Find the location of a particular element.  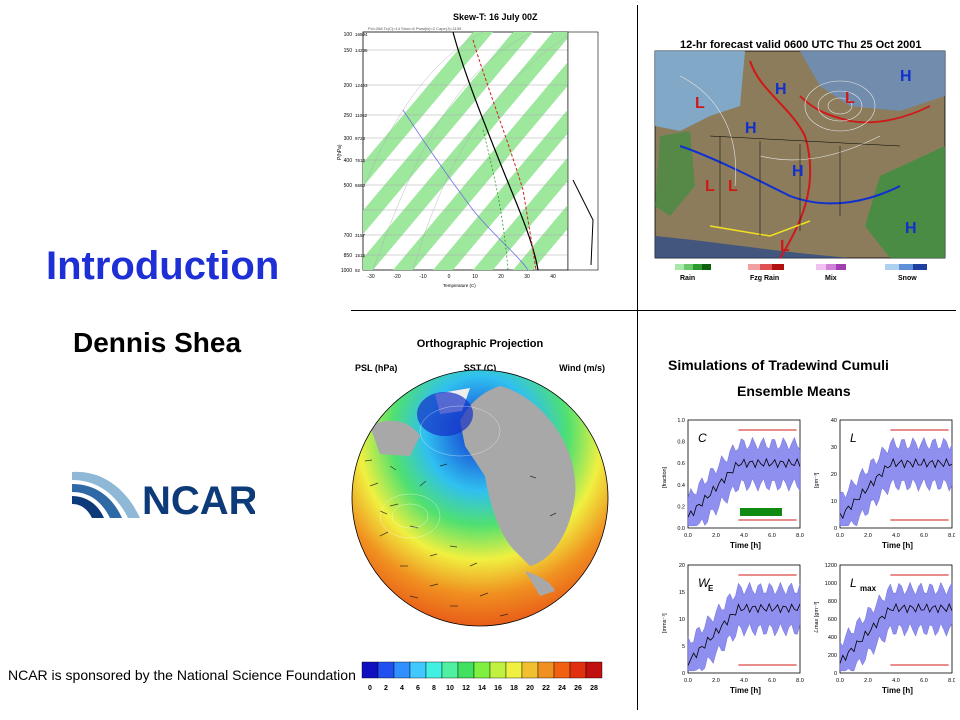

panel-ylabel: [mms⁻¹] is located at coordinates (665, 623).